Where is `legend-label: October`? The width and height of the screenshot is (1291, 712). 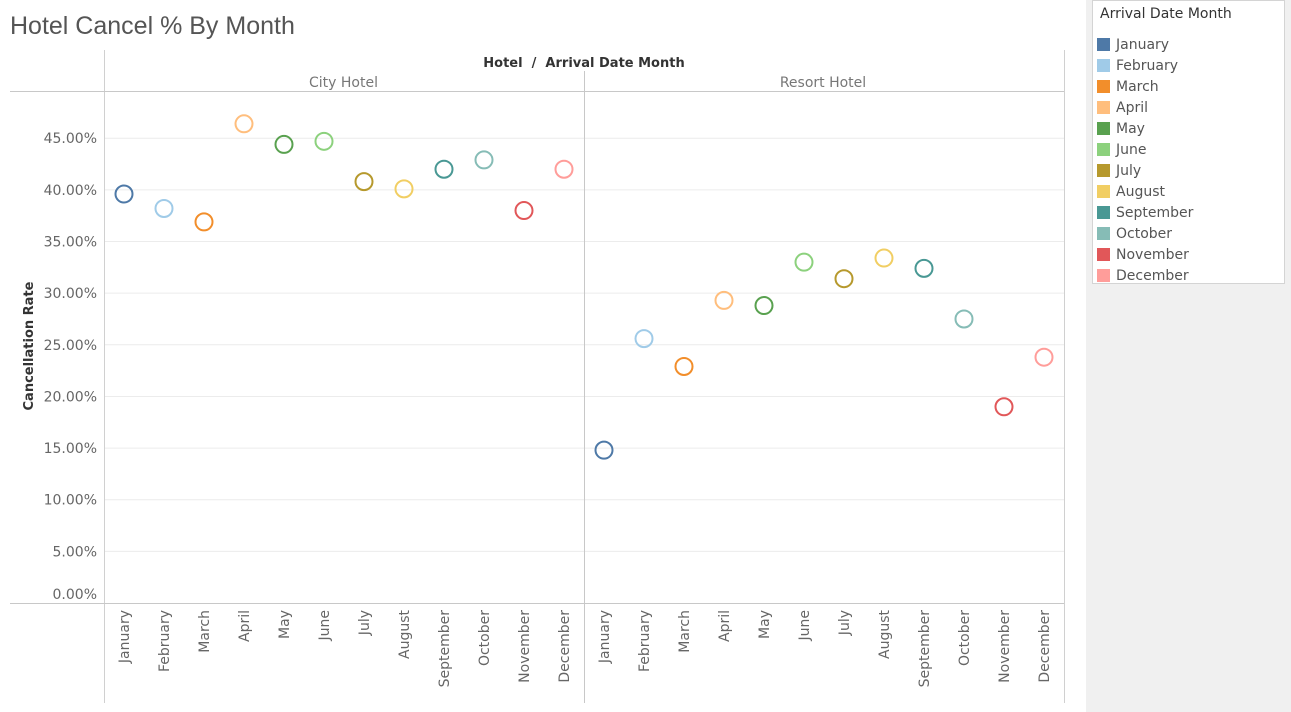 legend-label: October is located at coordinates (1144, 233).